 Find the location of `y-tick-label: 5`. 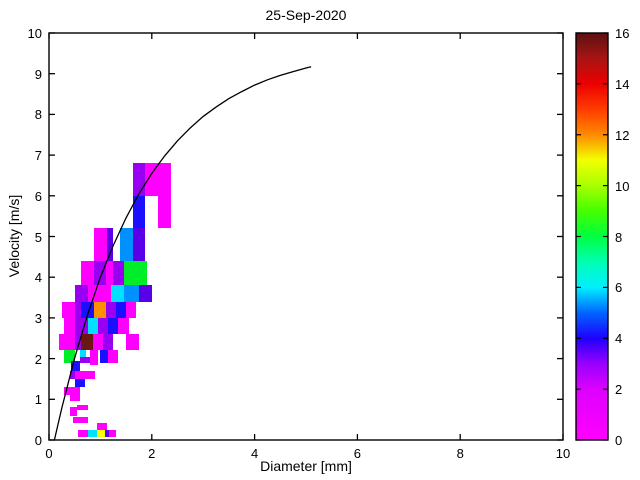

y-tick-label: 5 is located at coordinates (38, 237).